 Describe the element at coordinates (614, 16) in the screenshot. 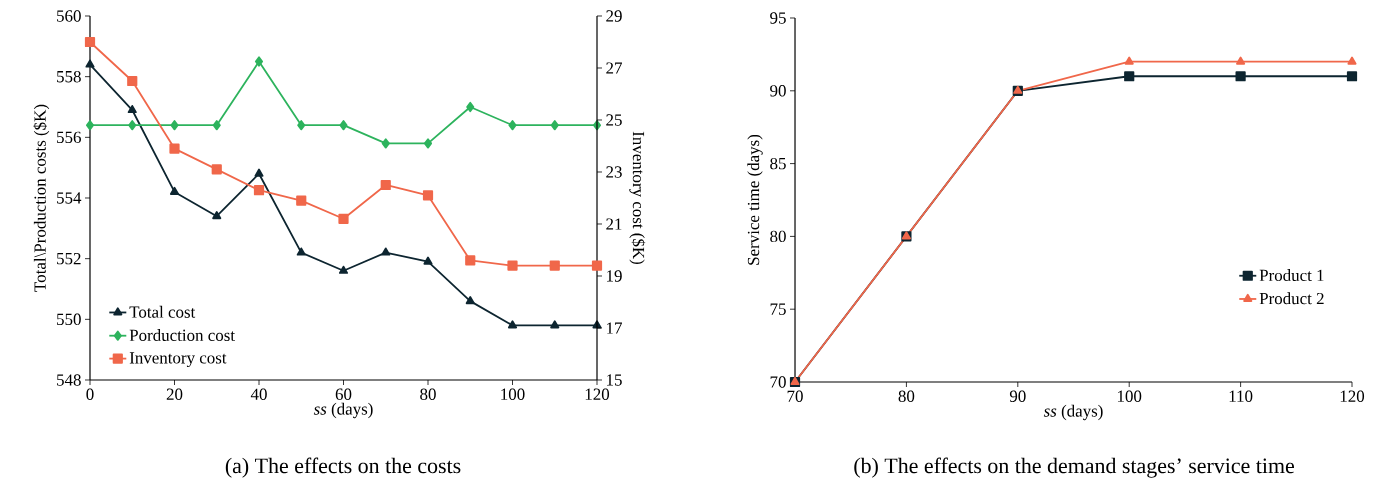

I see `y2-tick-label: 29` at that location.